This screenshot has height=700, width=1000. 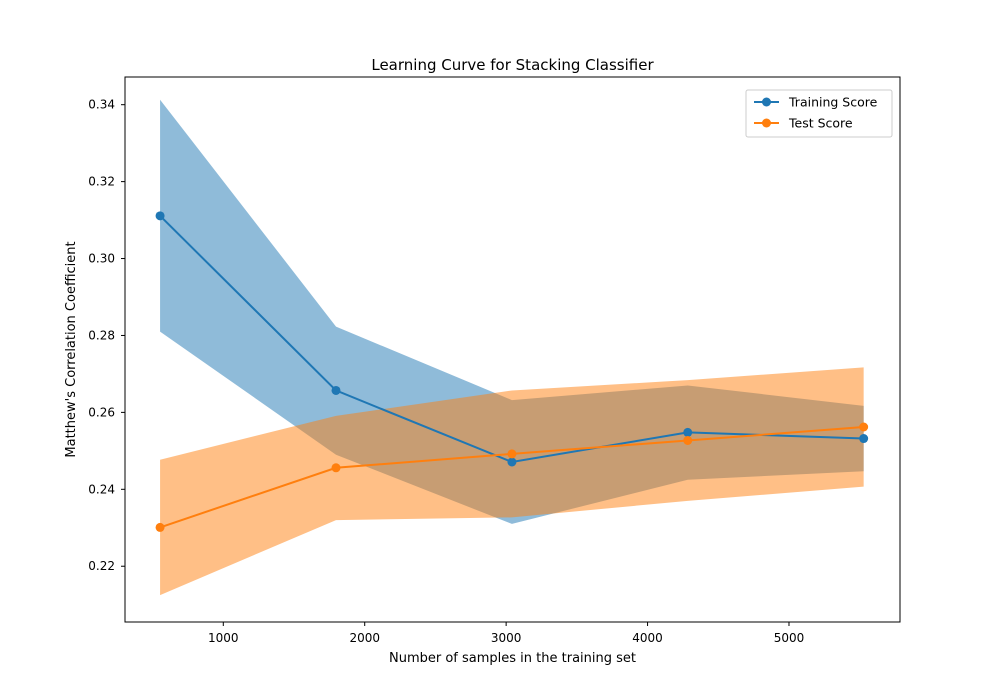 I want to click on chart-title: Learning Curve for Stacking Classifier, so click(x=512, y=65).